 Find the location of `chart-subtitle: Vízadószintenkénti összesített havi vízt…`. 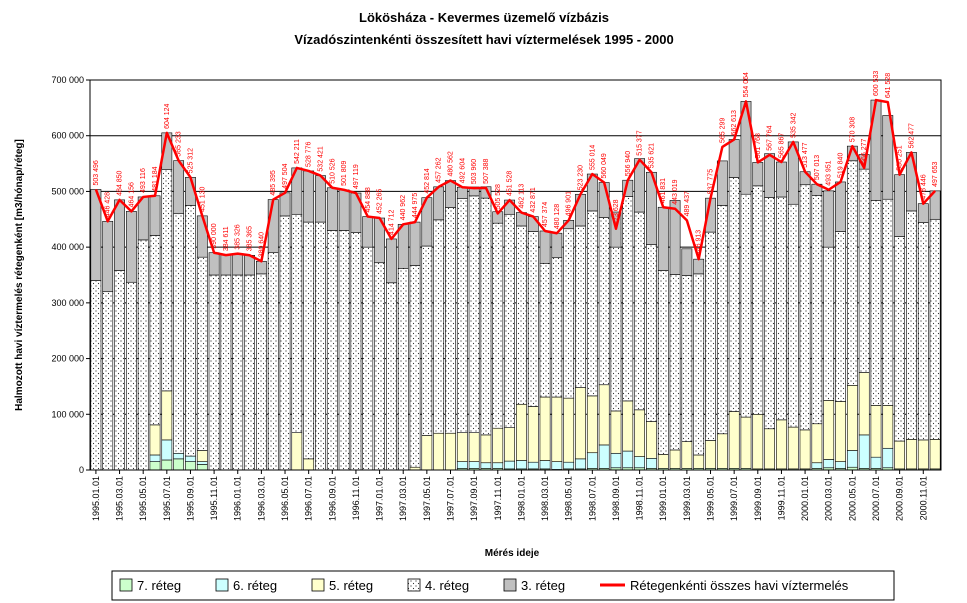

chart-subtitle: Vízadószintenkénti összesített havi vízt… is located at coordinates (483, 39).